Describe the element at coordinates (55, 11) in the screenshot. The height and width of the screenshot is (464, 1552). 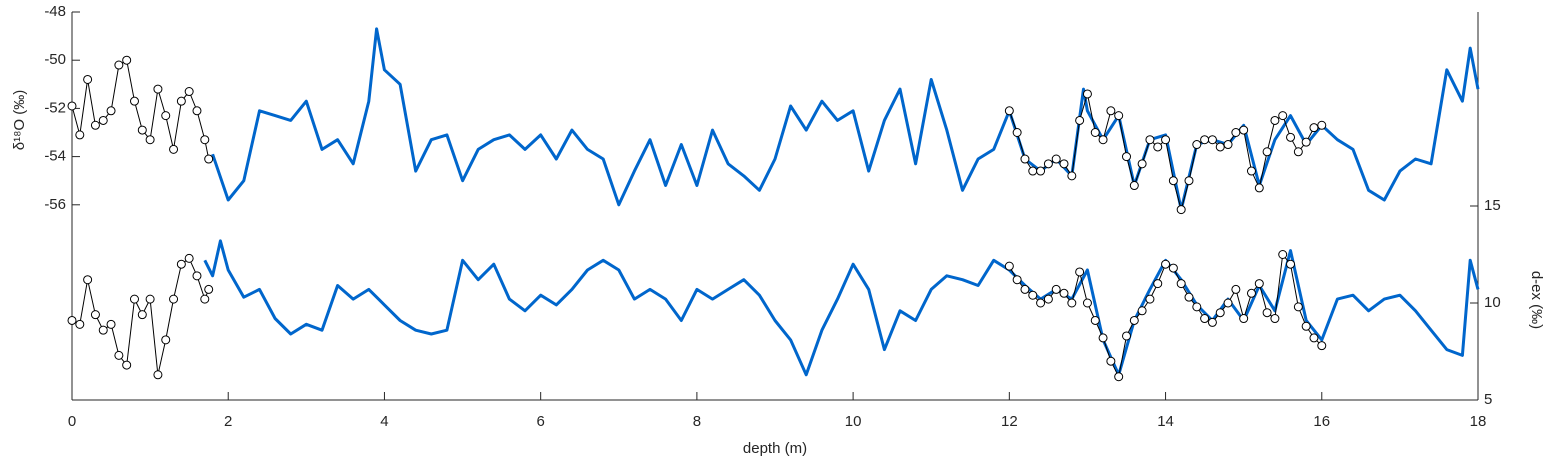
I see `y-tick-label: -48` at that location.